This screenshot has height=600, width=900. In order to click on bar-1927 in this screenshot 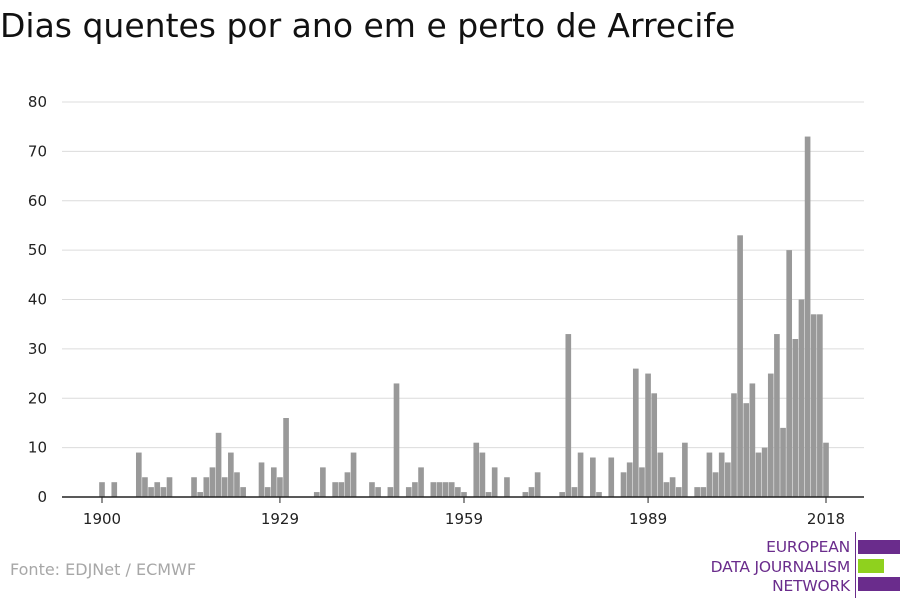, I will do `click(267, 492)`.